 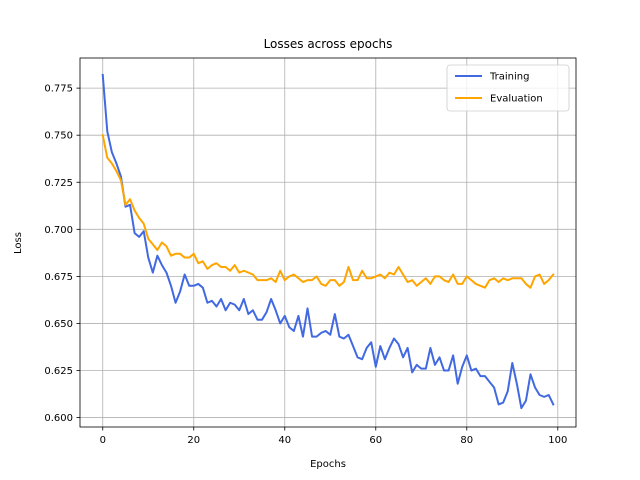 What do you see at coordinates (193, 440) in the screenshot?
I see `x-tick-label: 20` at bounding box center [193, 440].